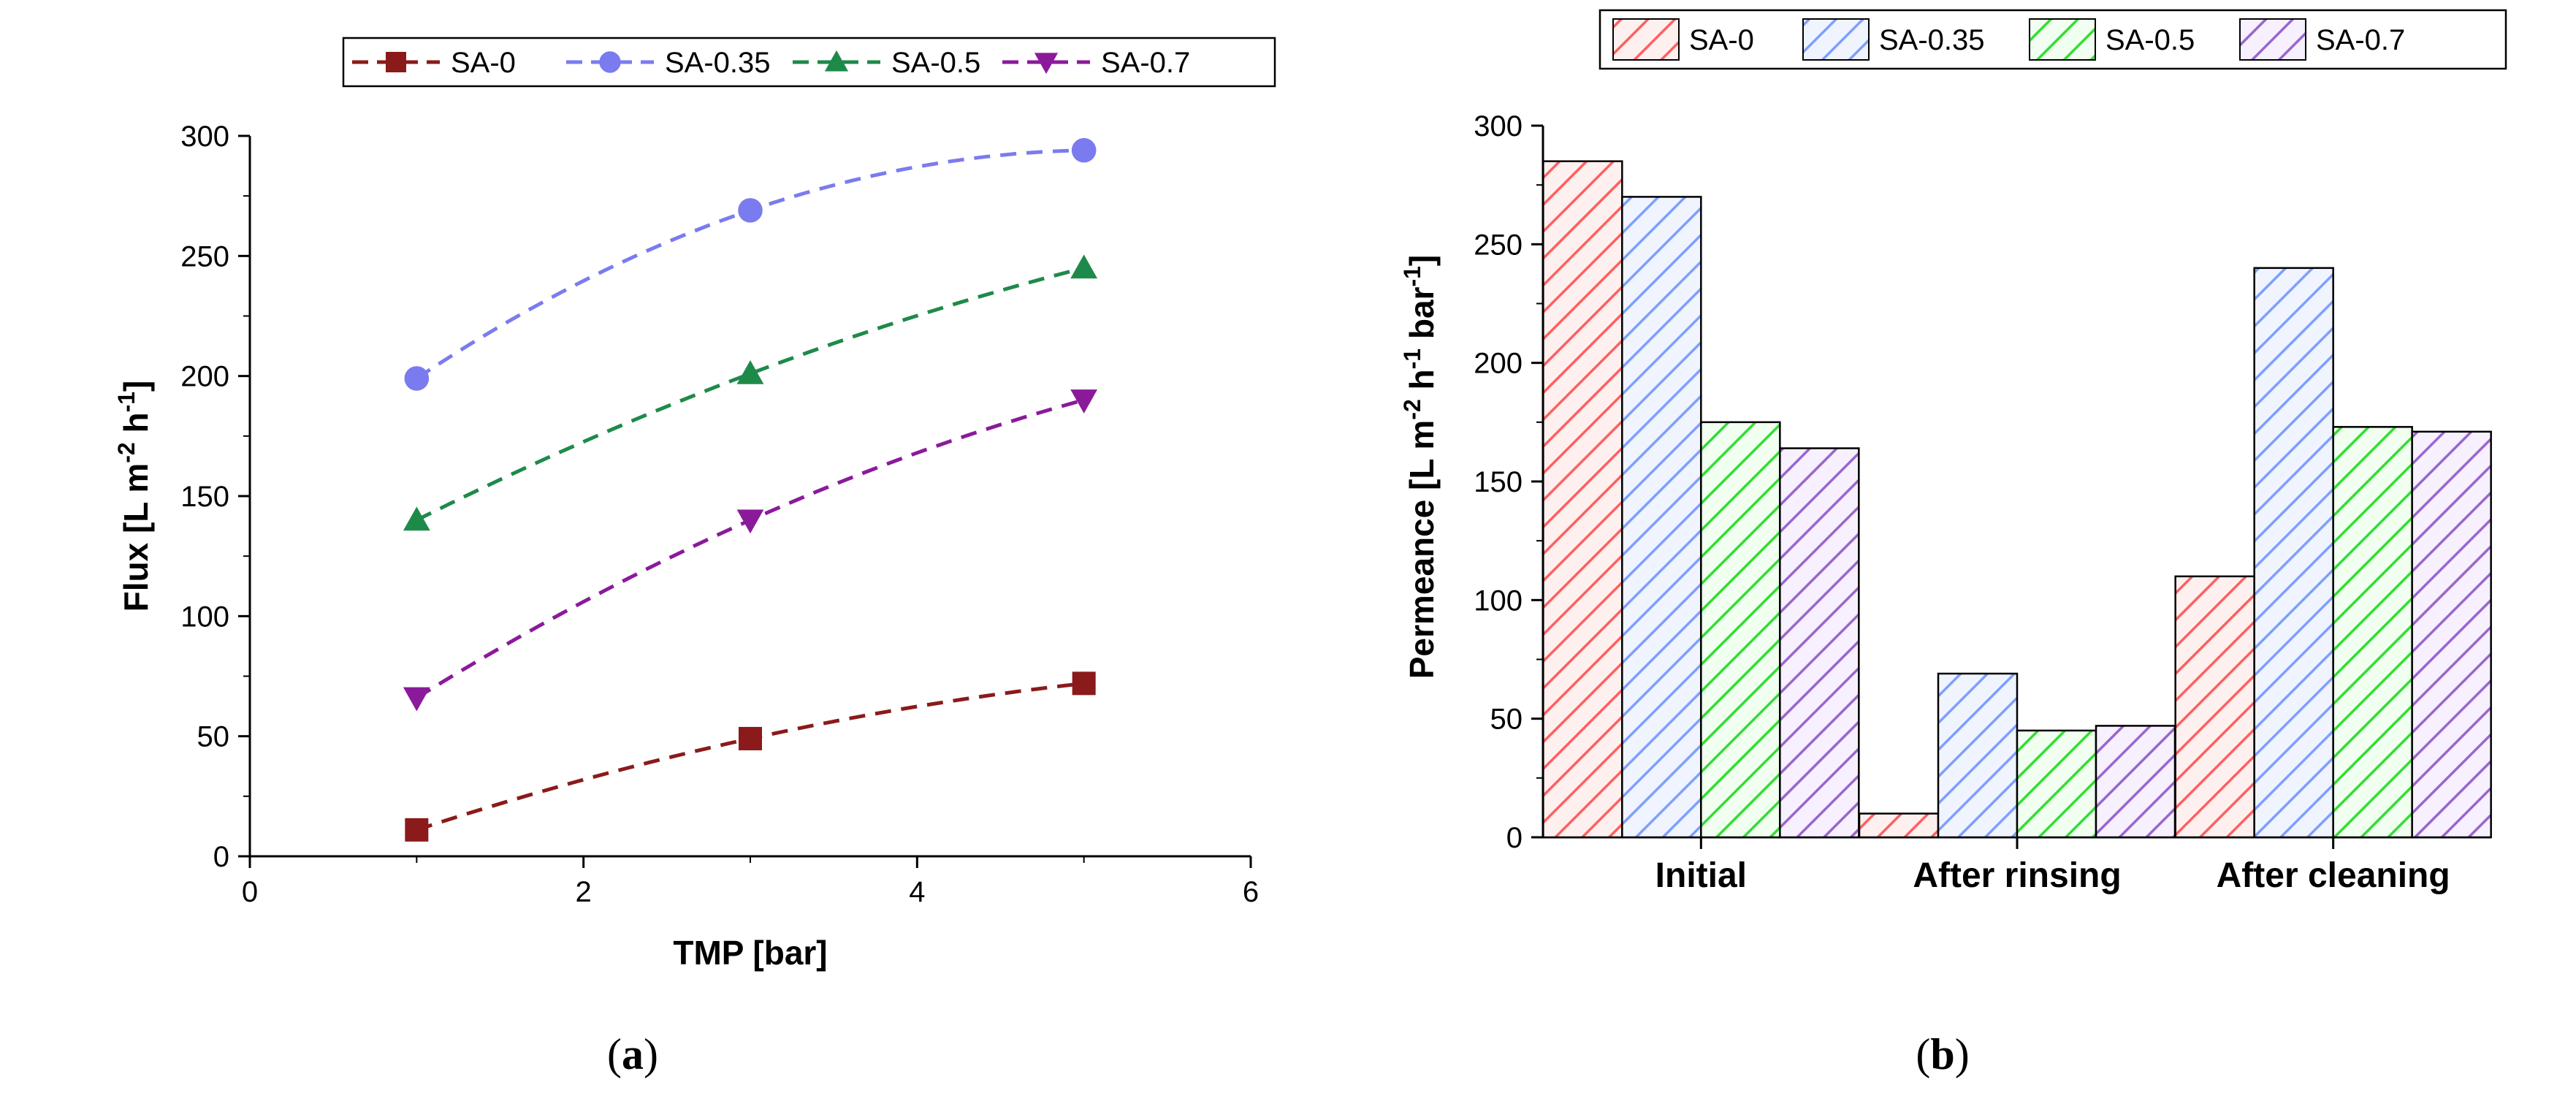 The width and height of the screenshot is (2576, 1093). Describe the element at coordinates (136, 537) in the screenshot. I see `panel-a-ylabel-base: Flux [L m` at that location.